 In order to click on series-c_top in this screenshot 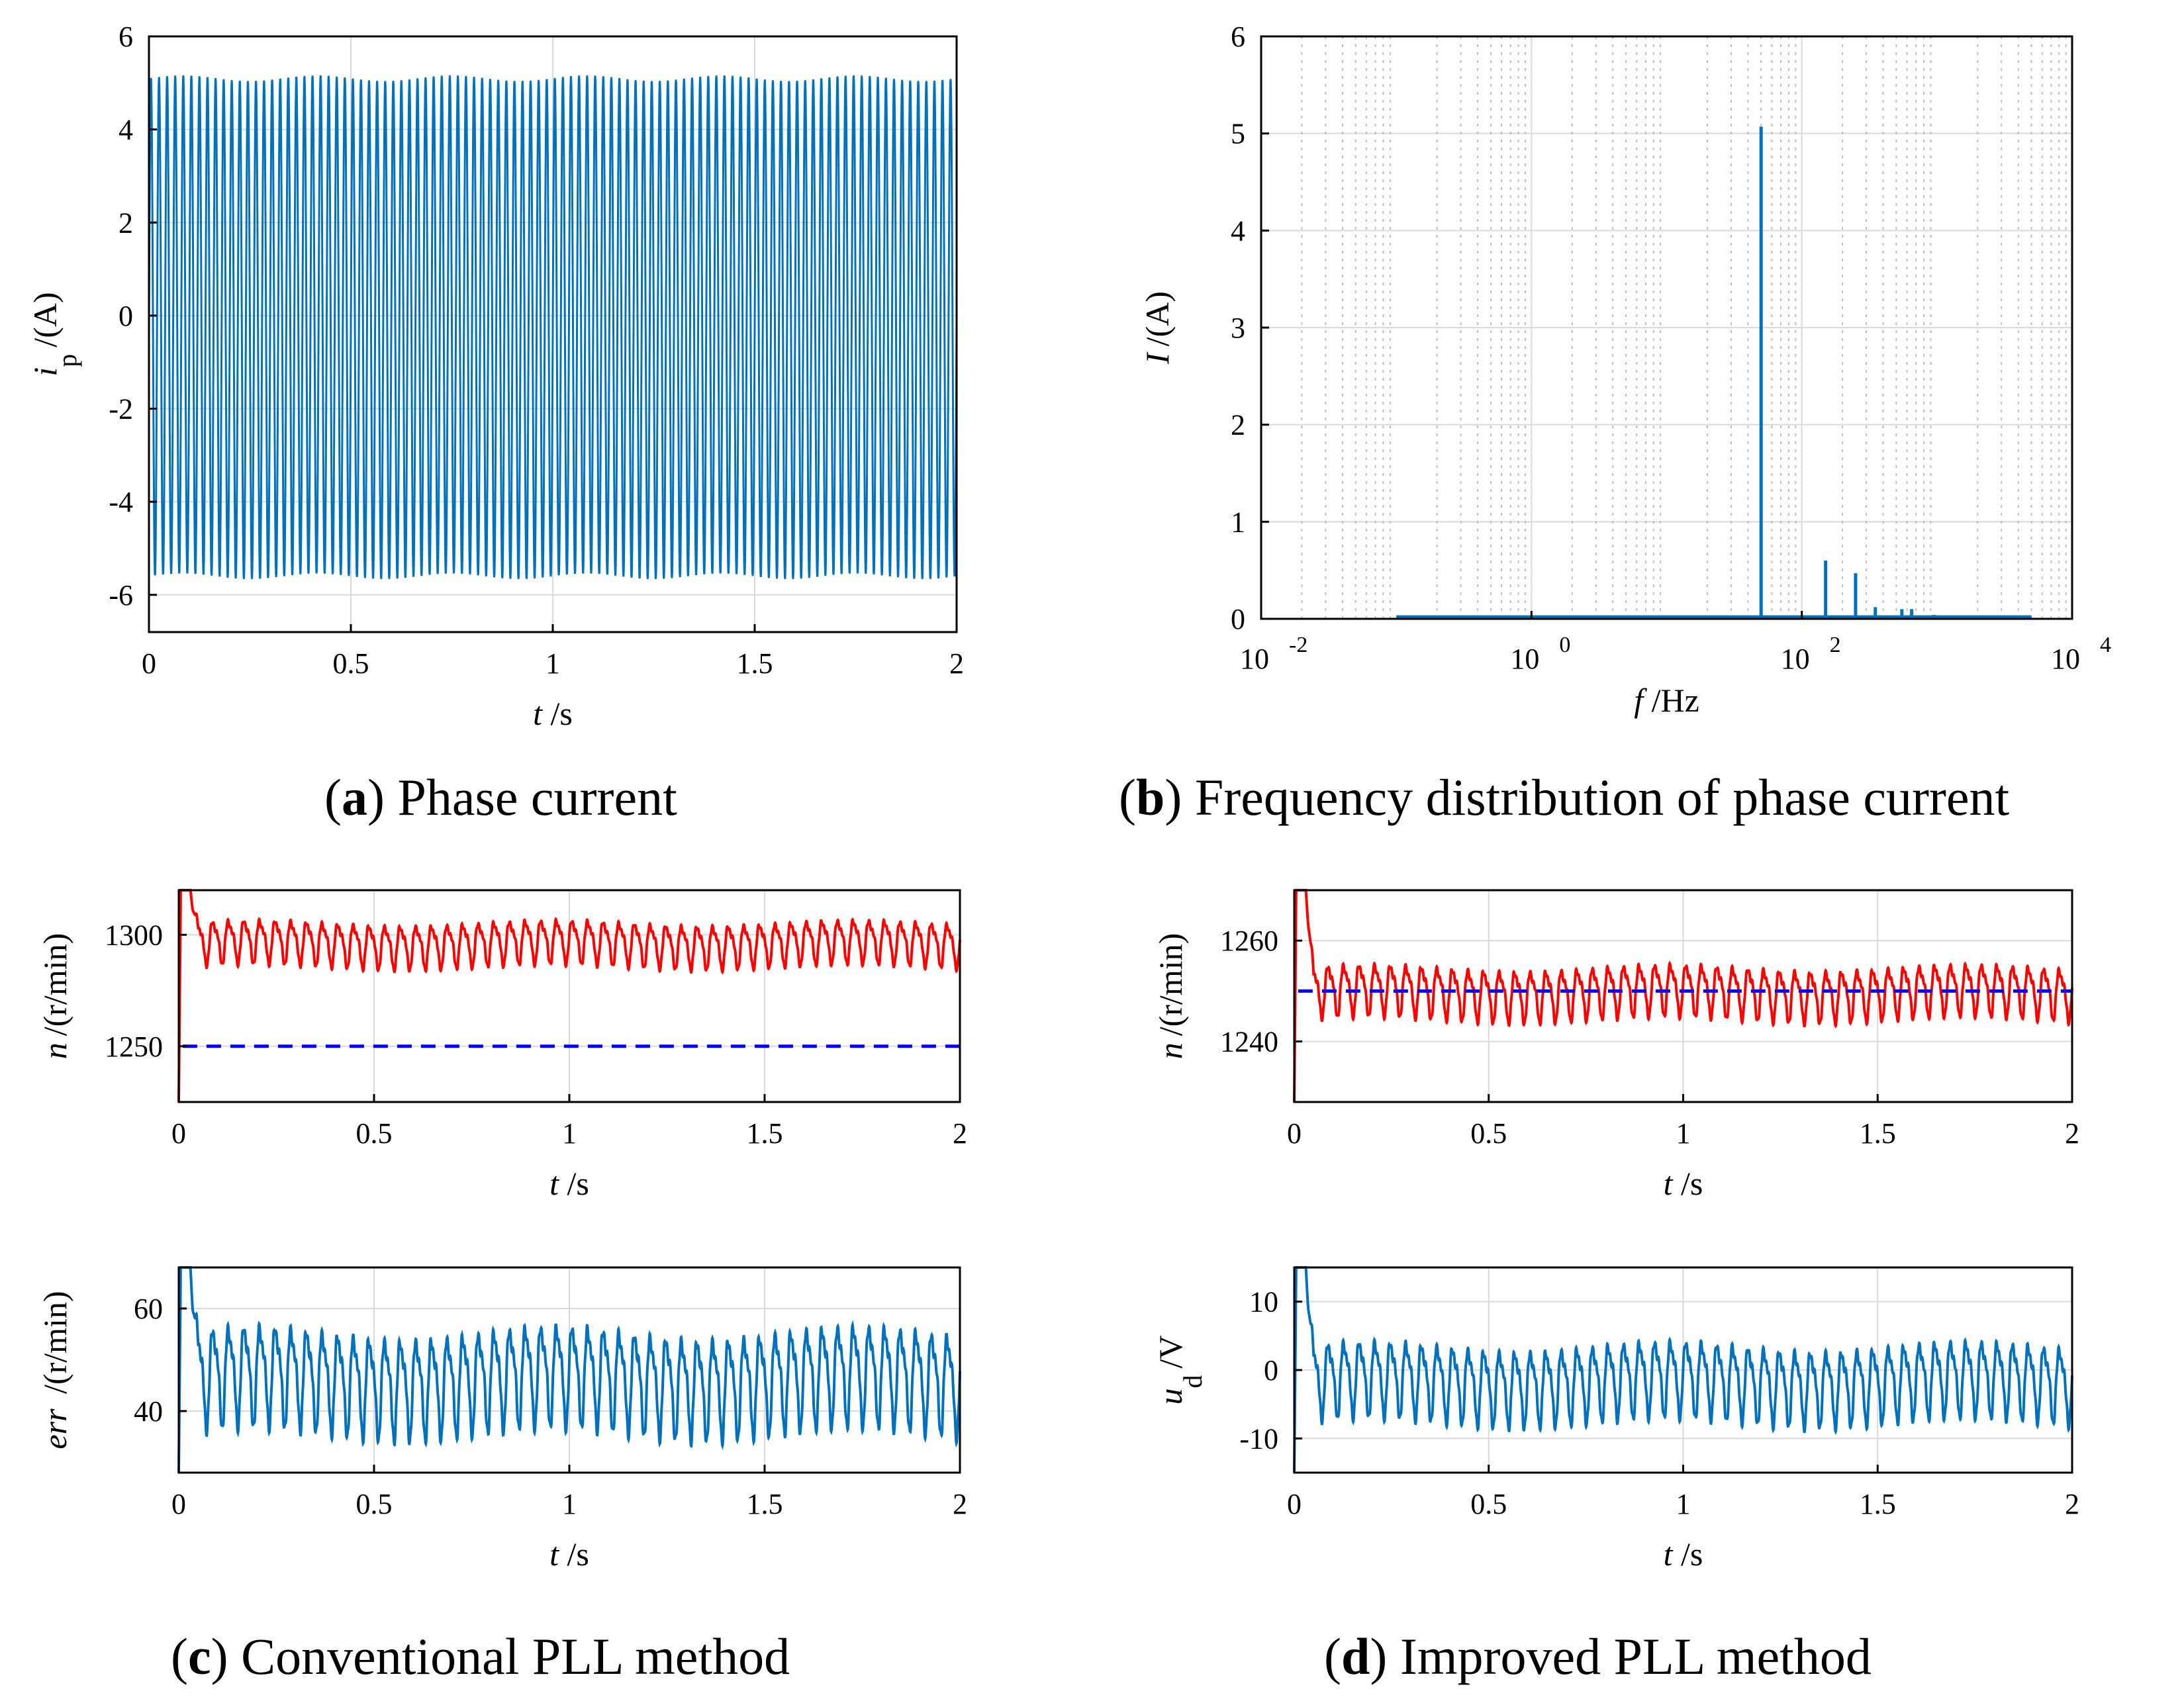, I will do `click(569, 996)`.